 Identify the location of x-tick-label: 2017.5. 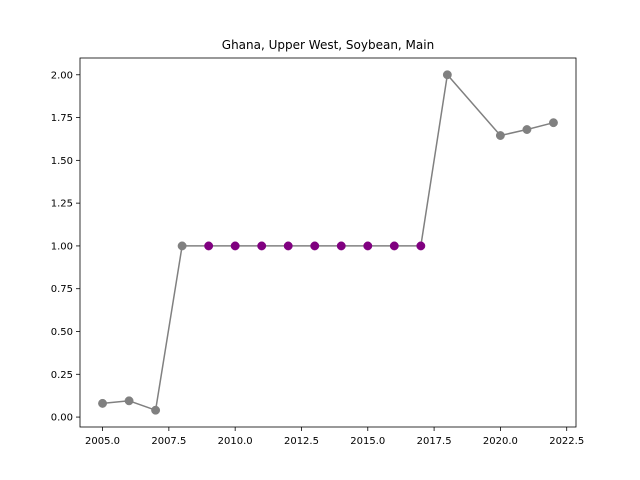
(434, 441).